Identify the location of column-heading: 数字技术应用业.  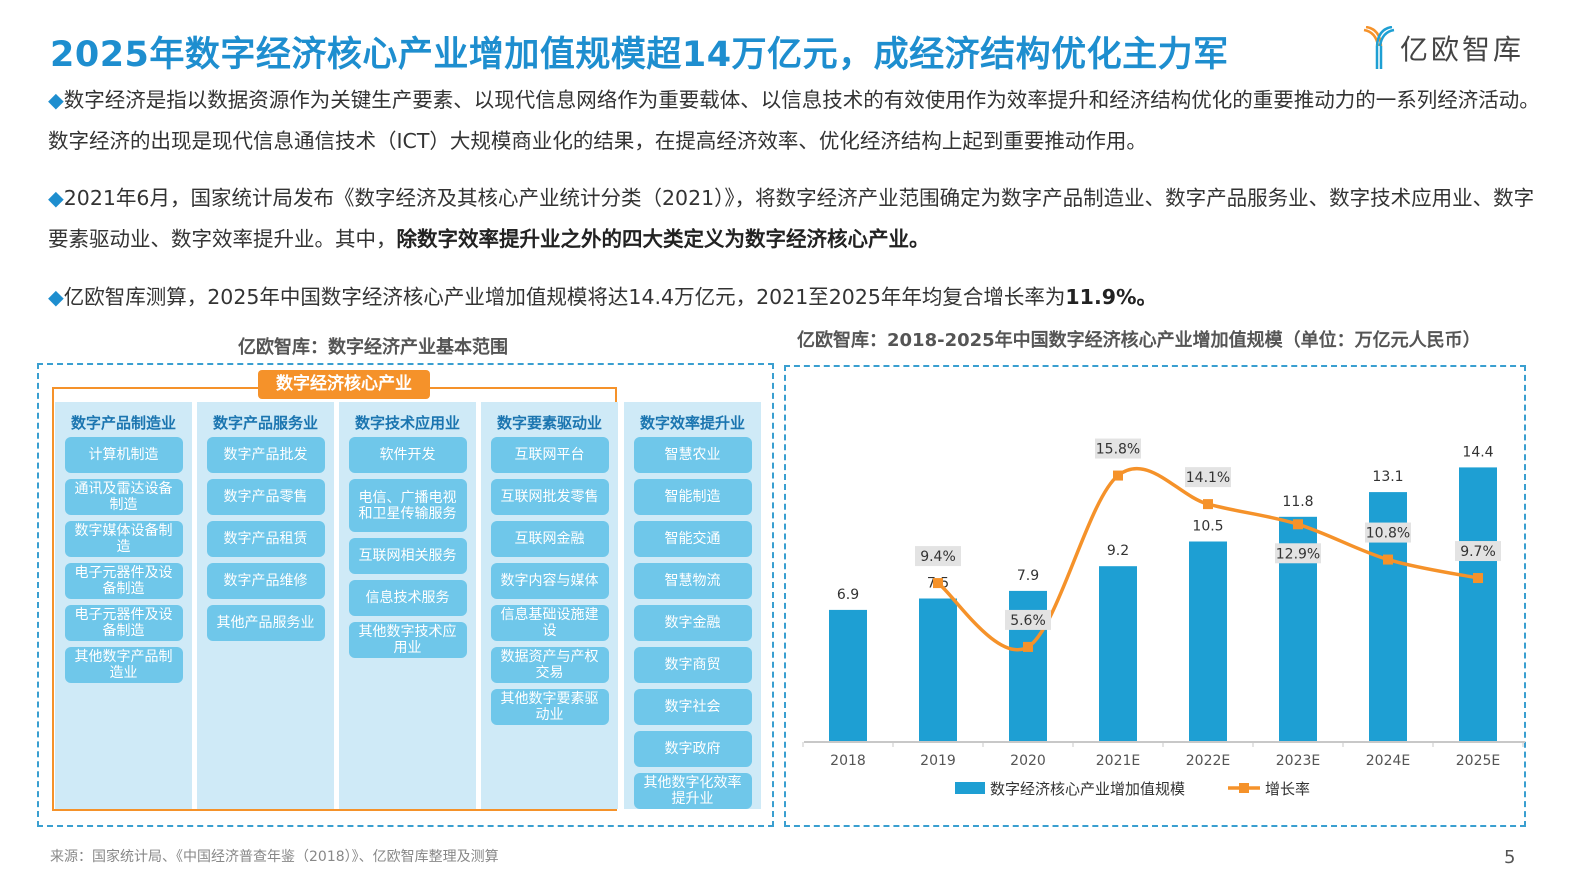
(407, 423).